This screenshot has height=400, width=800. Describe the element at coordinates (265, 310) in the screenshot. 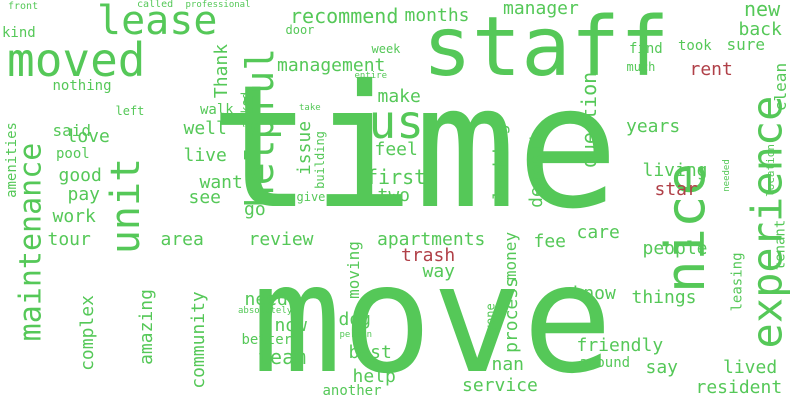

I see `word-absolutely: absolutely` at that location.